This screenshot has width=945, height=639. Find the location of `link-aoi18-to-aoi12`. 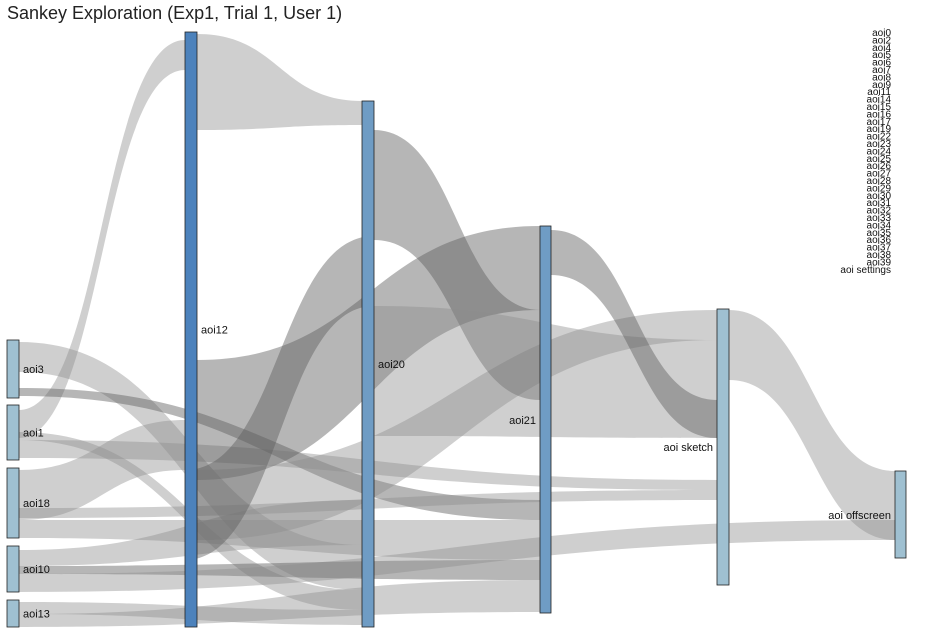

link-aoi18-to-aoi12 is located at coordinates (102, 470).